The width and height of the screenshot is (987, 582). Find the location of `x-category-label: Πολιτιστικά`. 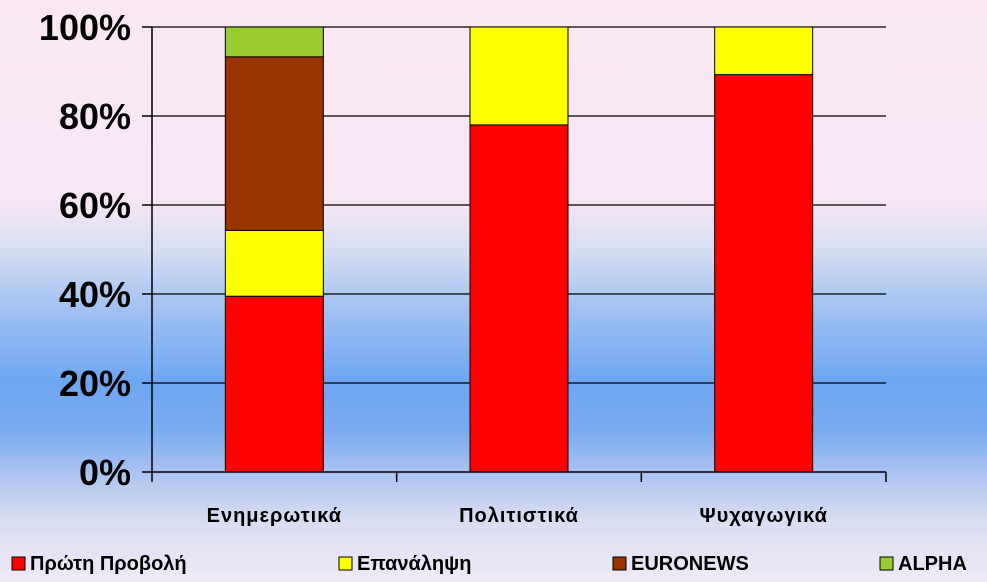

x-category-label: Πολιτιστικά is located at coordinates (519, 516).